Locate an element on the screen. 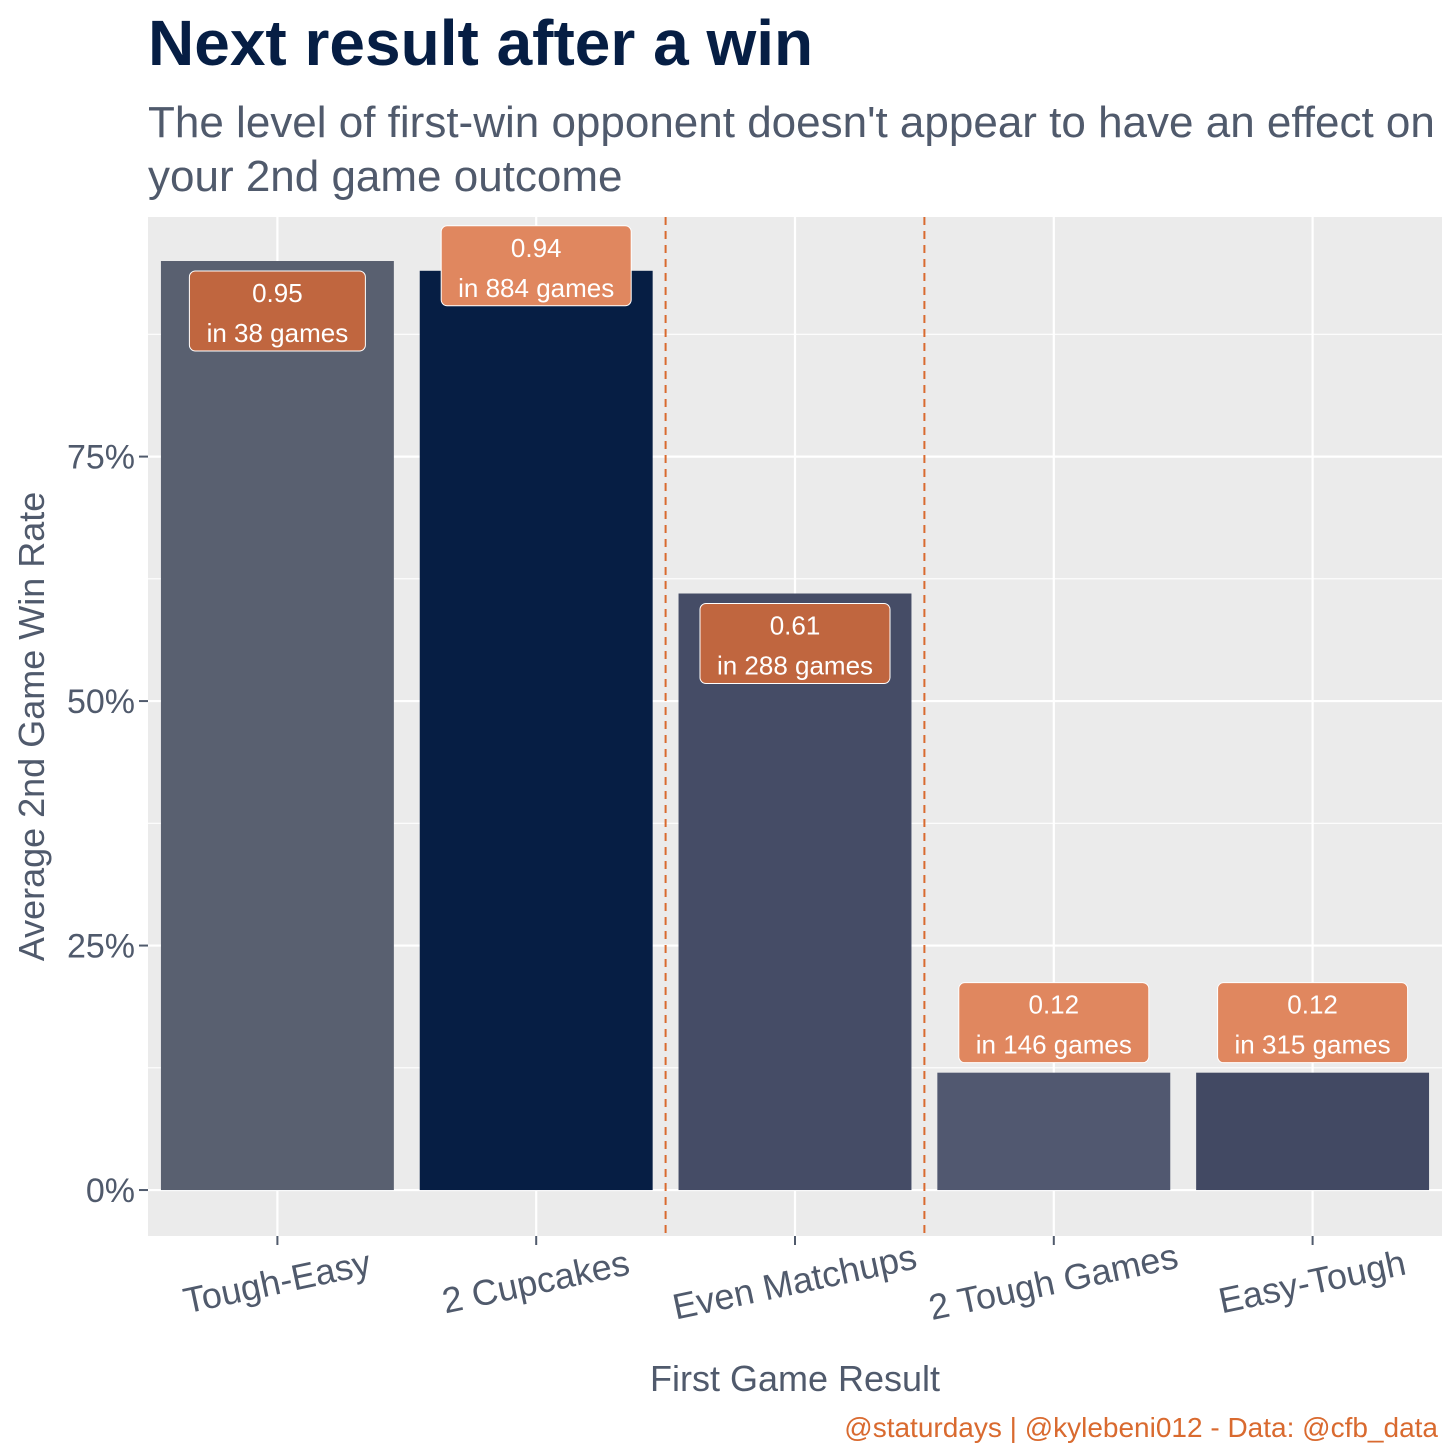 The image size is (1456, 1456). y-tick-label: 25% is located at coordinates (101, 947).